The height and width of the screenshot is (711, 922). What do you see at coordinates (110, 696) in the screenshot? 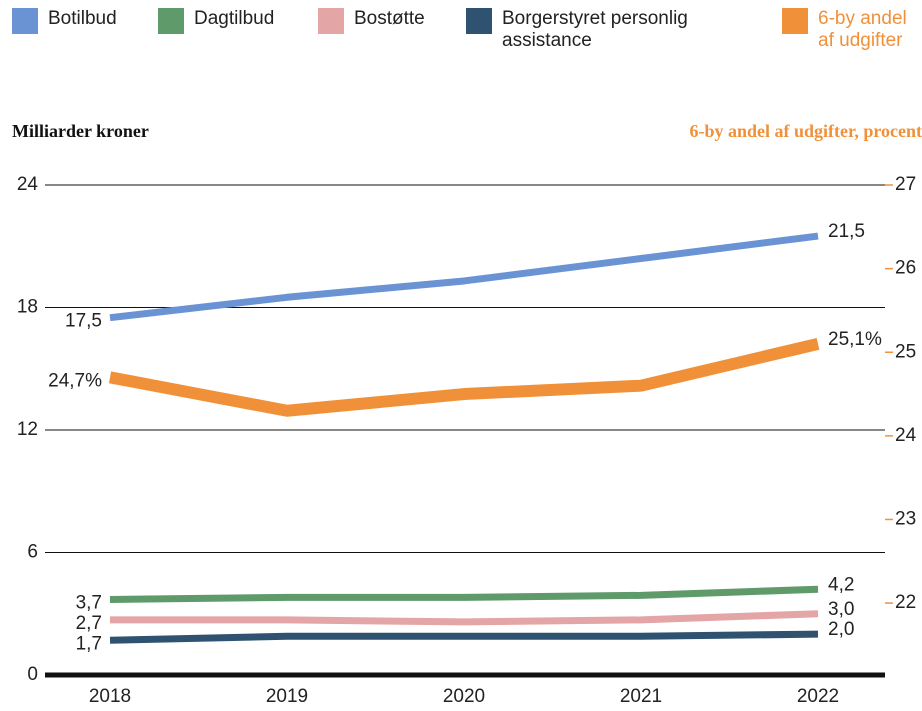
I see `x-tick-label: 2018` at bounding box center [110, 696].